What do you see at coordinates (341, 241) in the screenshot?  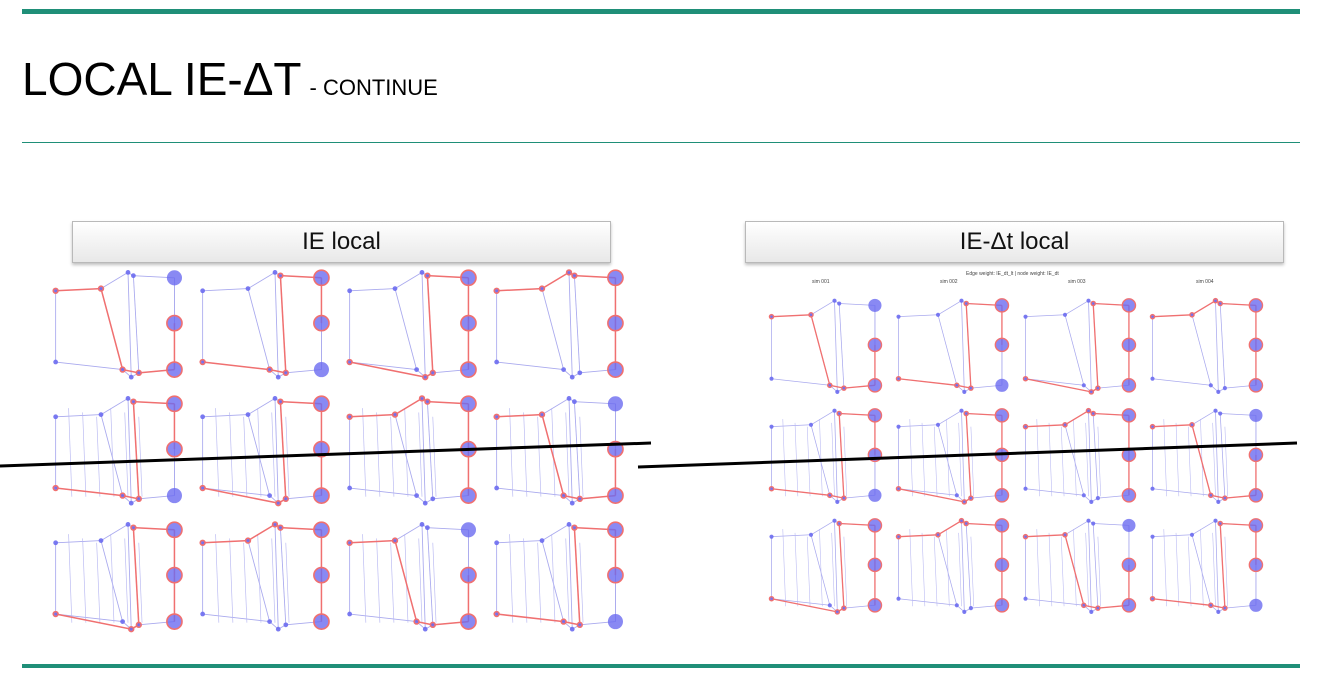 I see `panel-label-text: IE local` at bounding box center [341, 241].